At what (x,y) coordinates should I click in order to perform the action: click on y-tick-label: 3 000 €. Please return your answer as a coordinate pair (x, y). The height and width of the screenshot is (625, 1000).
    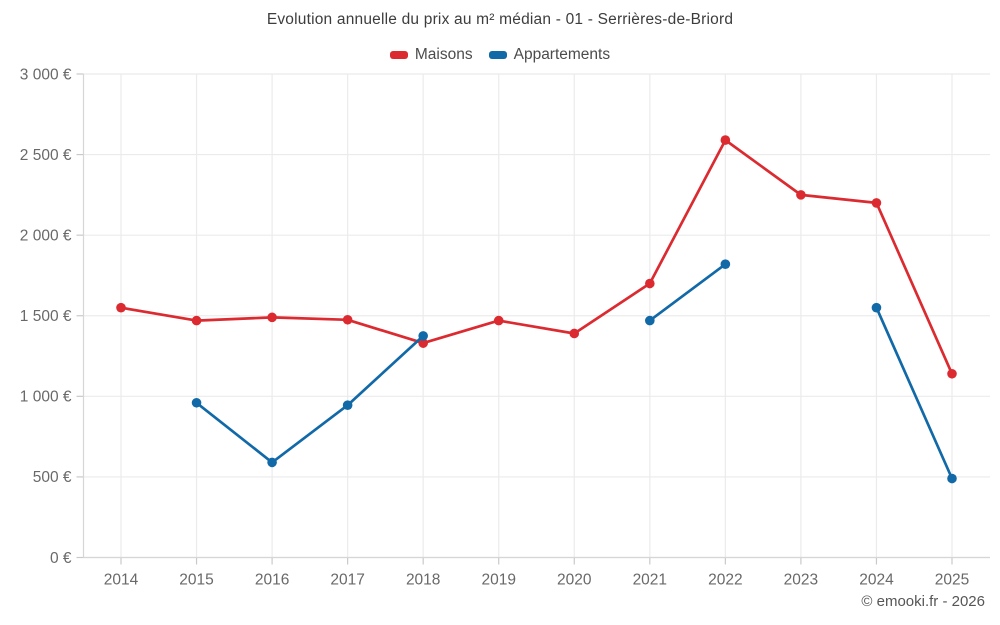
    Looking at the image, I should click on (46, 74).